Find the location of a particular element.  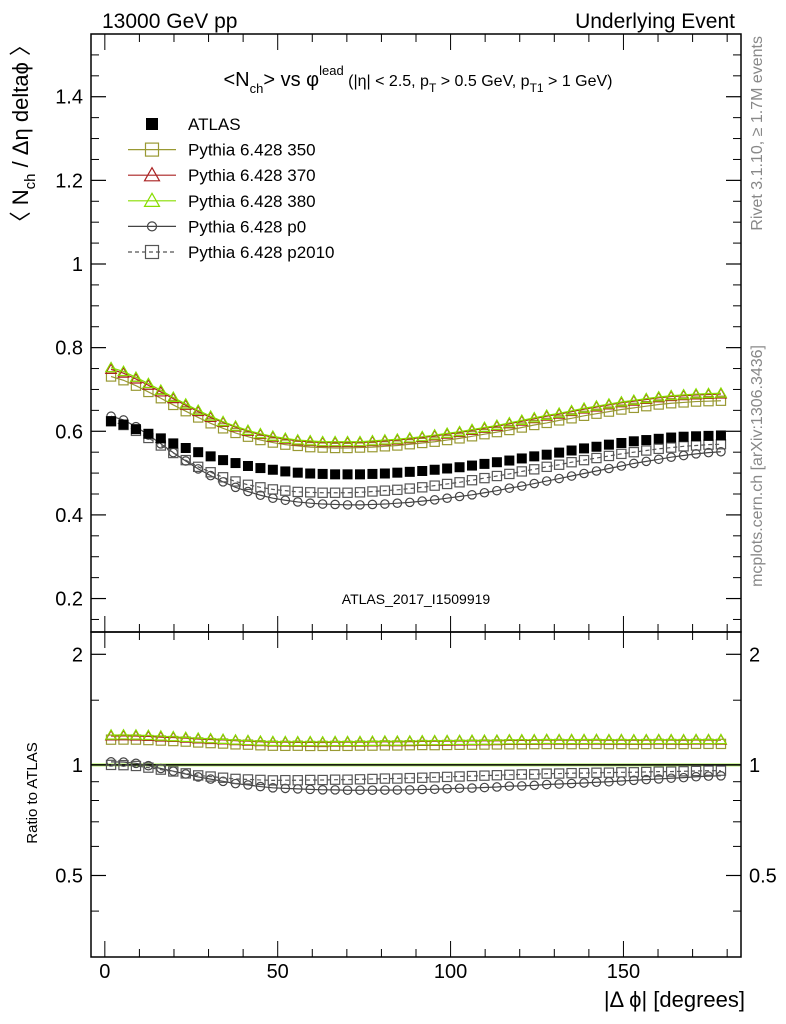

legend-marker is located at coordinates (152, 174).